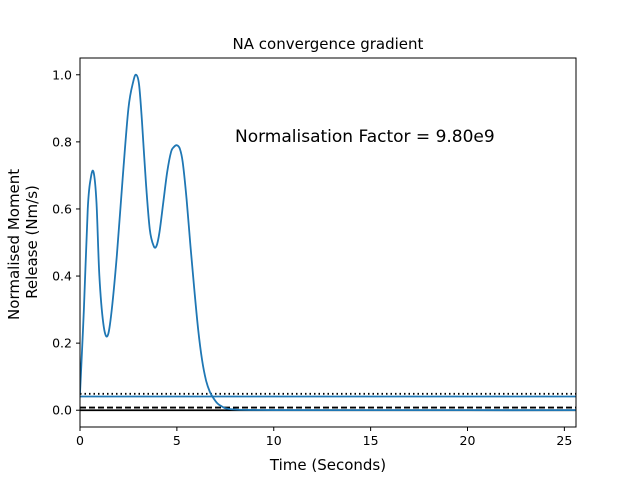  Describe the element at coordinates (62, 343) in the screenshot. I see `y-tick-label: 0.2` at that location.